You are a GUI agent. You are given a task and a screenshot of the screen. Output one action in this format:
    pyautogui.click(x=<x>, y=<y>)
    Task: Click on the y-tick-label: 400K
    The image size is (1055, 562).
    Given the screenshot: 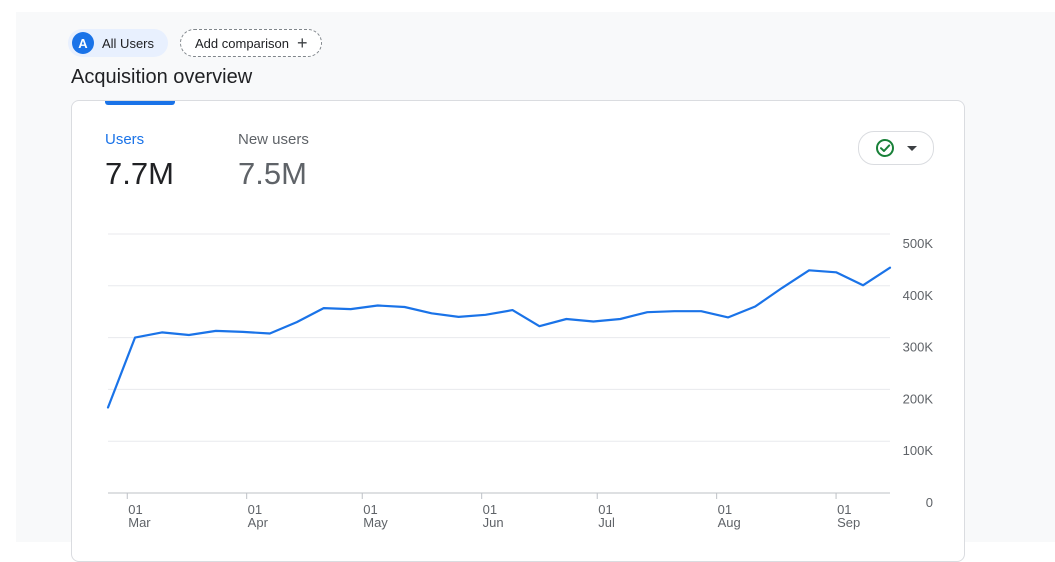 What is the action you would take?
    pyautogui.click(x=918, y=295)
    